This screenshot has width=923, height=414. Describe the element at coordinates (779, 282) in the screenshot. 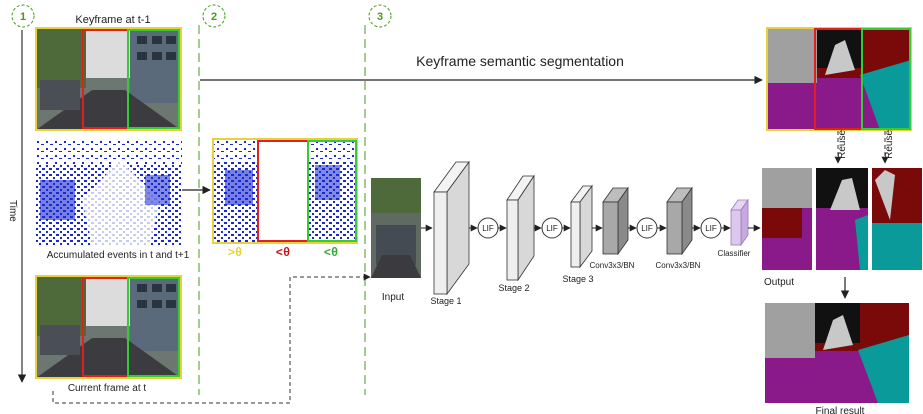

I see `output-label: Output` at that location.